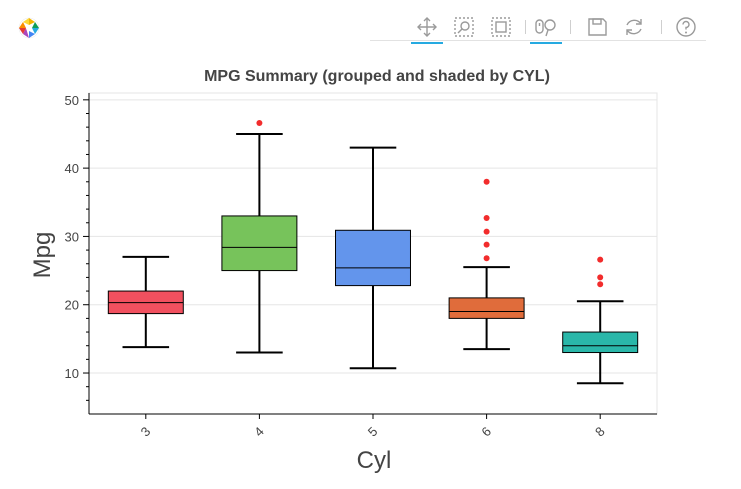 The image size is (741, 489). What do you see at coordinates (72, 305) in the screenshot?
I see `y-tick-label: 20` at bounding box center [72, 305].